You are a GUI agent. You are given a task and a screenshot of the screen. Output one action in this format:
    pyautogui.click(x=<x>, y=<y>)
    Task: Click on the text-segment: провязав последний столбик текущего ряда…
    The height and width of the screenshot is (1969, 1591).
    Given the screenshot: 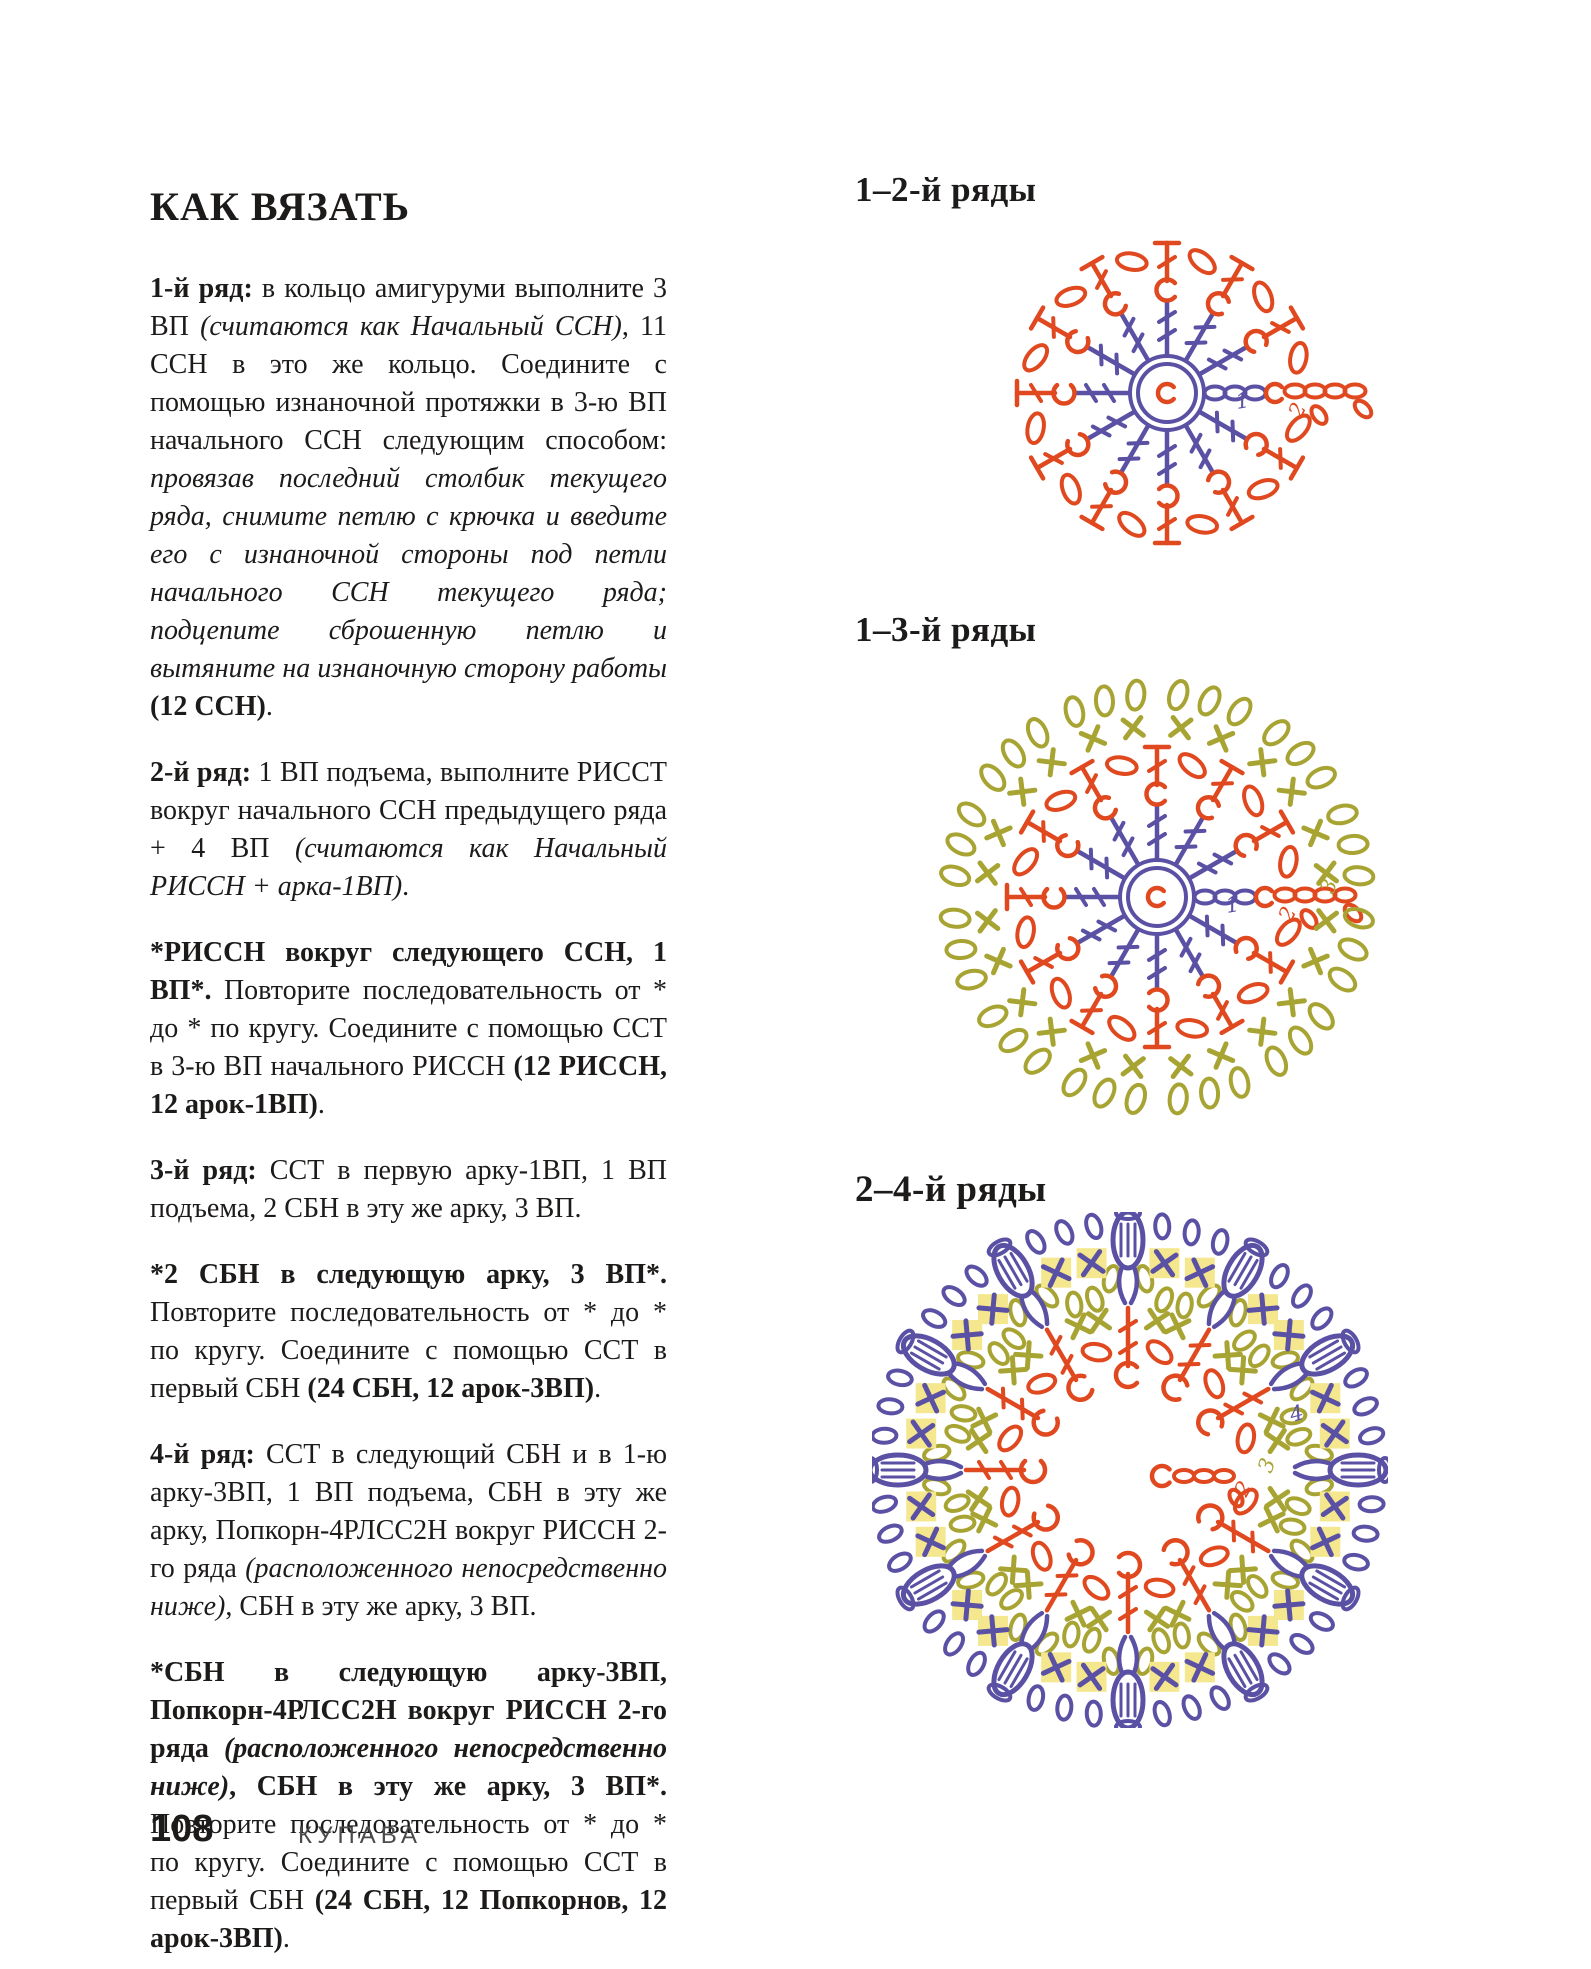 What is the action you would take?
    pyautogui.click(x=408, y=573)
    